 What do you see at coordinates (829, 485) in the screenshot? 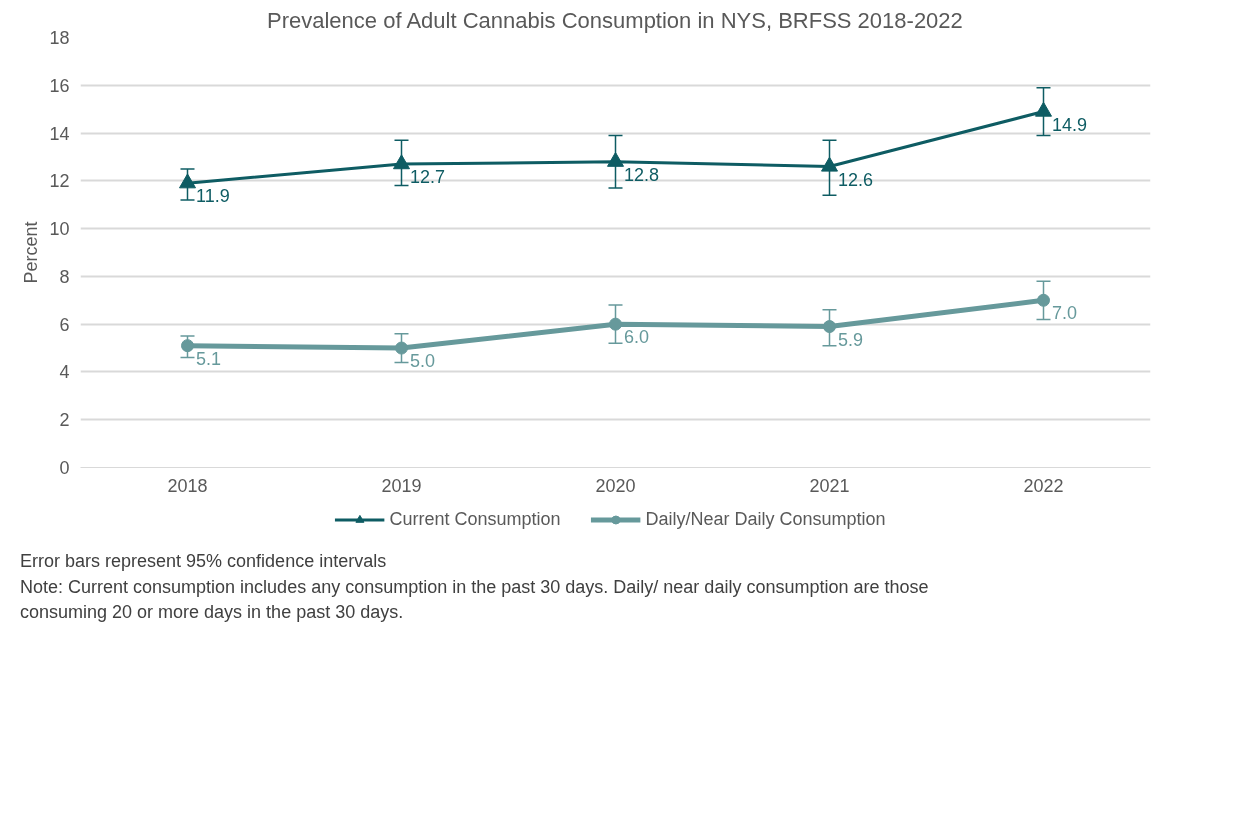
I see `x-tick-label: 2021` at bounding box center [829, 485].